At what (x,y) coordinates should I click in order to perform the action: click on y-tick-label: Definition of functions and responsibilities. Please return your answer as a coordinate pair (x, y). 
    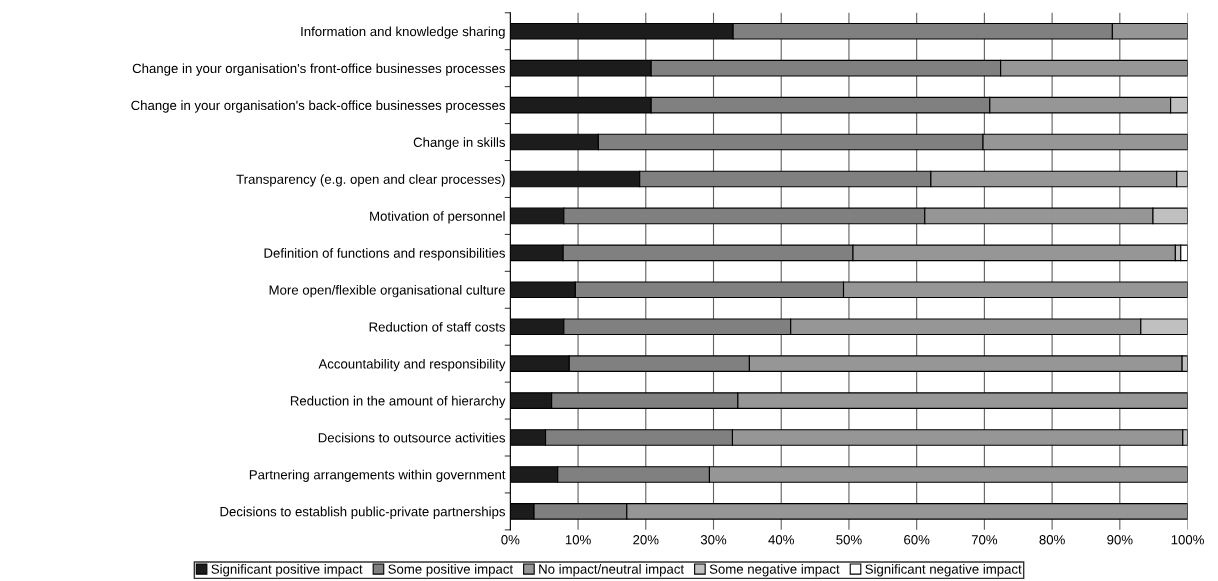
    Looking at the image, I should click on (385, 254).